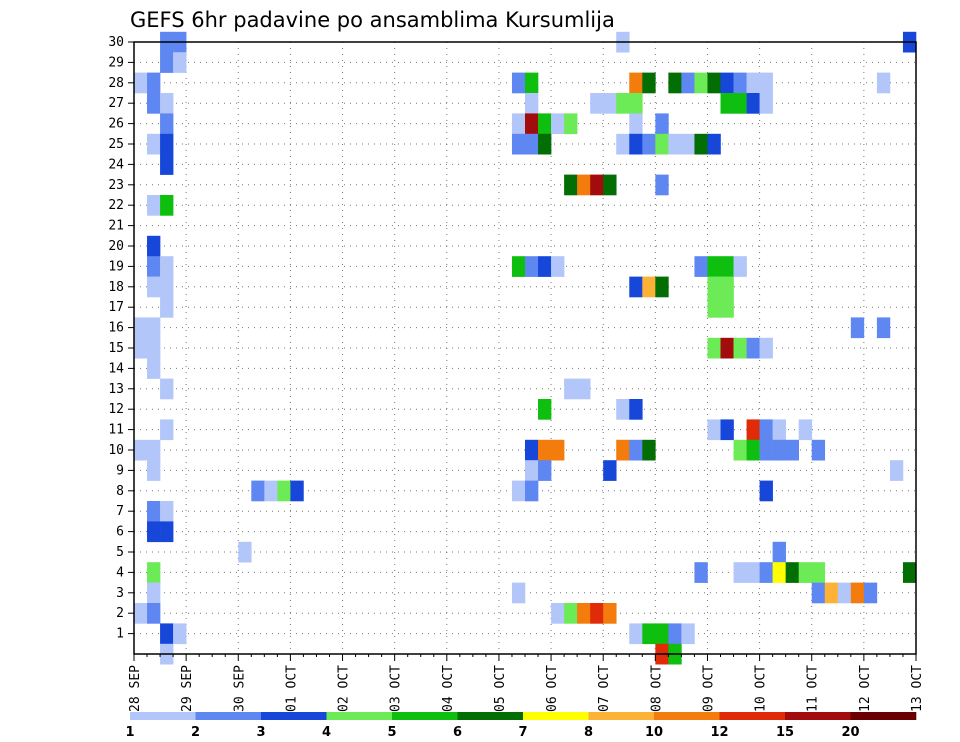  What do you see at coordinates (120, 593) in the screenshot?
I see `y-tick-label: 3` at bounding box center [120, 593].